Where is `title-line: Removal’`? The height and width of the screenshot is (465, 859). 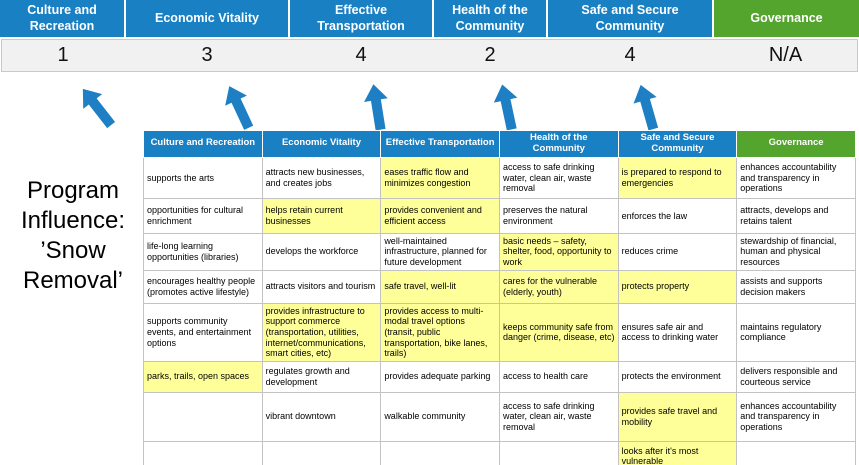
title-line: Removal’ is located at coordinates (73, 280).